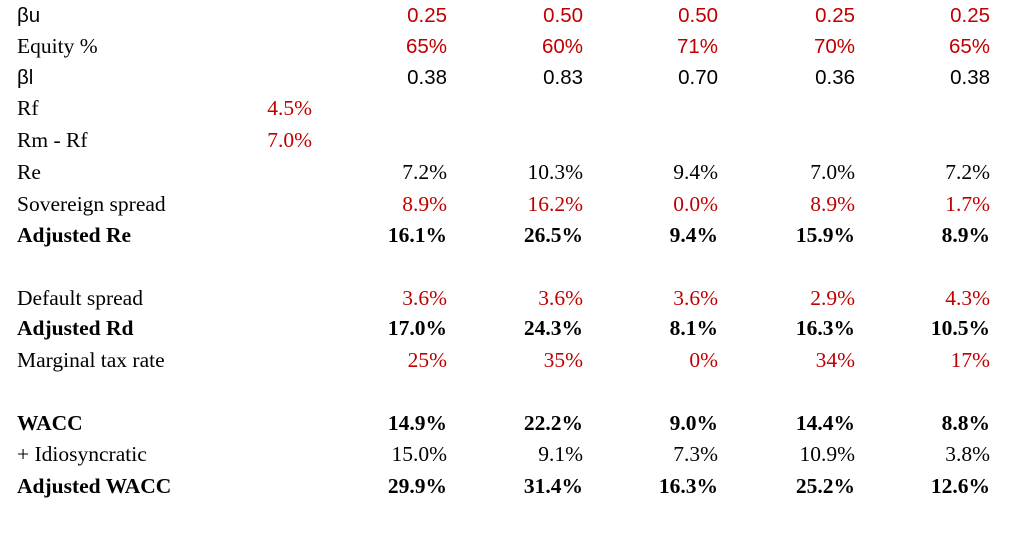 This screenshot has width=1013, height=543. Describe the element at coordinates (693, 328) in the screenshot. I see `value-cell: 8.1%` at that location.